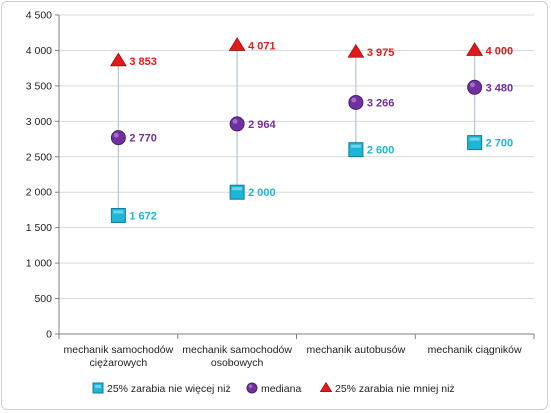 The width and height of the screenshot is (551, 413). What do you see at coordinates (49, 335) in the screenshot?
I see `y-tick-label: 0` at bounding box center [49, 335].